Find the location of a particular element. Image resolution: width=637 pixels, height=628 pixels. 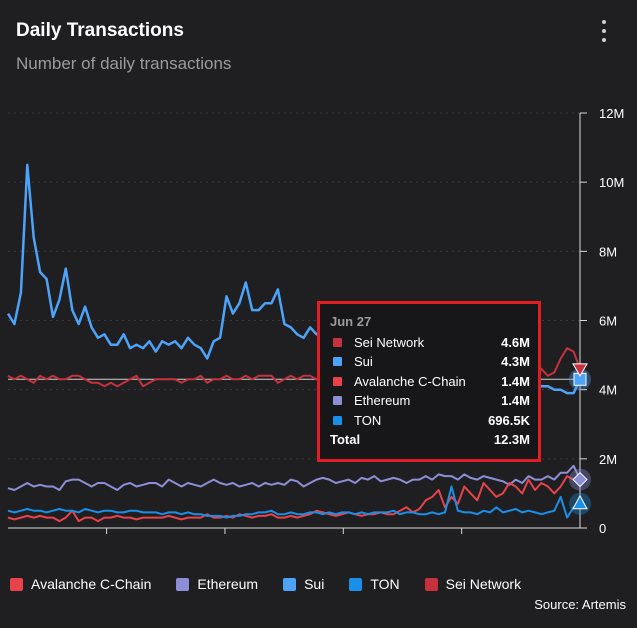

y-tick-label: 12M is located at coordinates (611, 113).